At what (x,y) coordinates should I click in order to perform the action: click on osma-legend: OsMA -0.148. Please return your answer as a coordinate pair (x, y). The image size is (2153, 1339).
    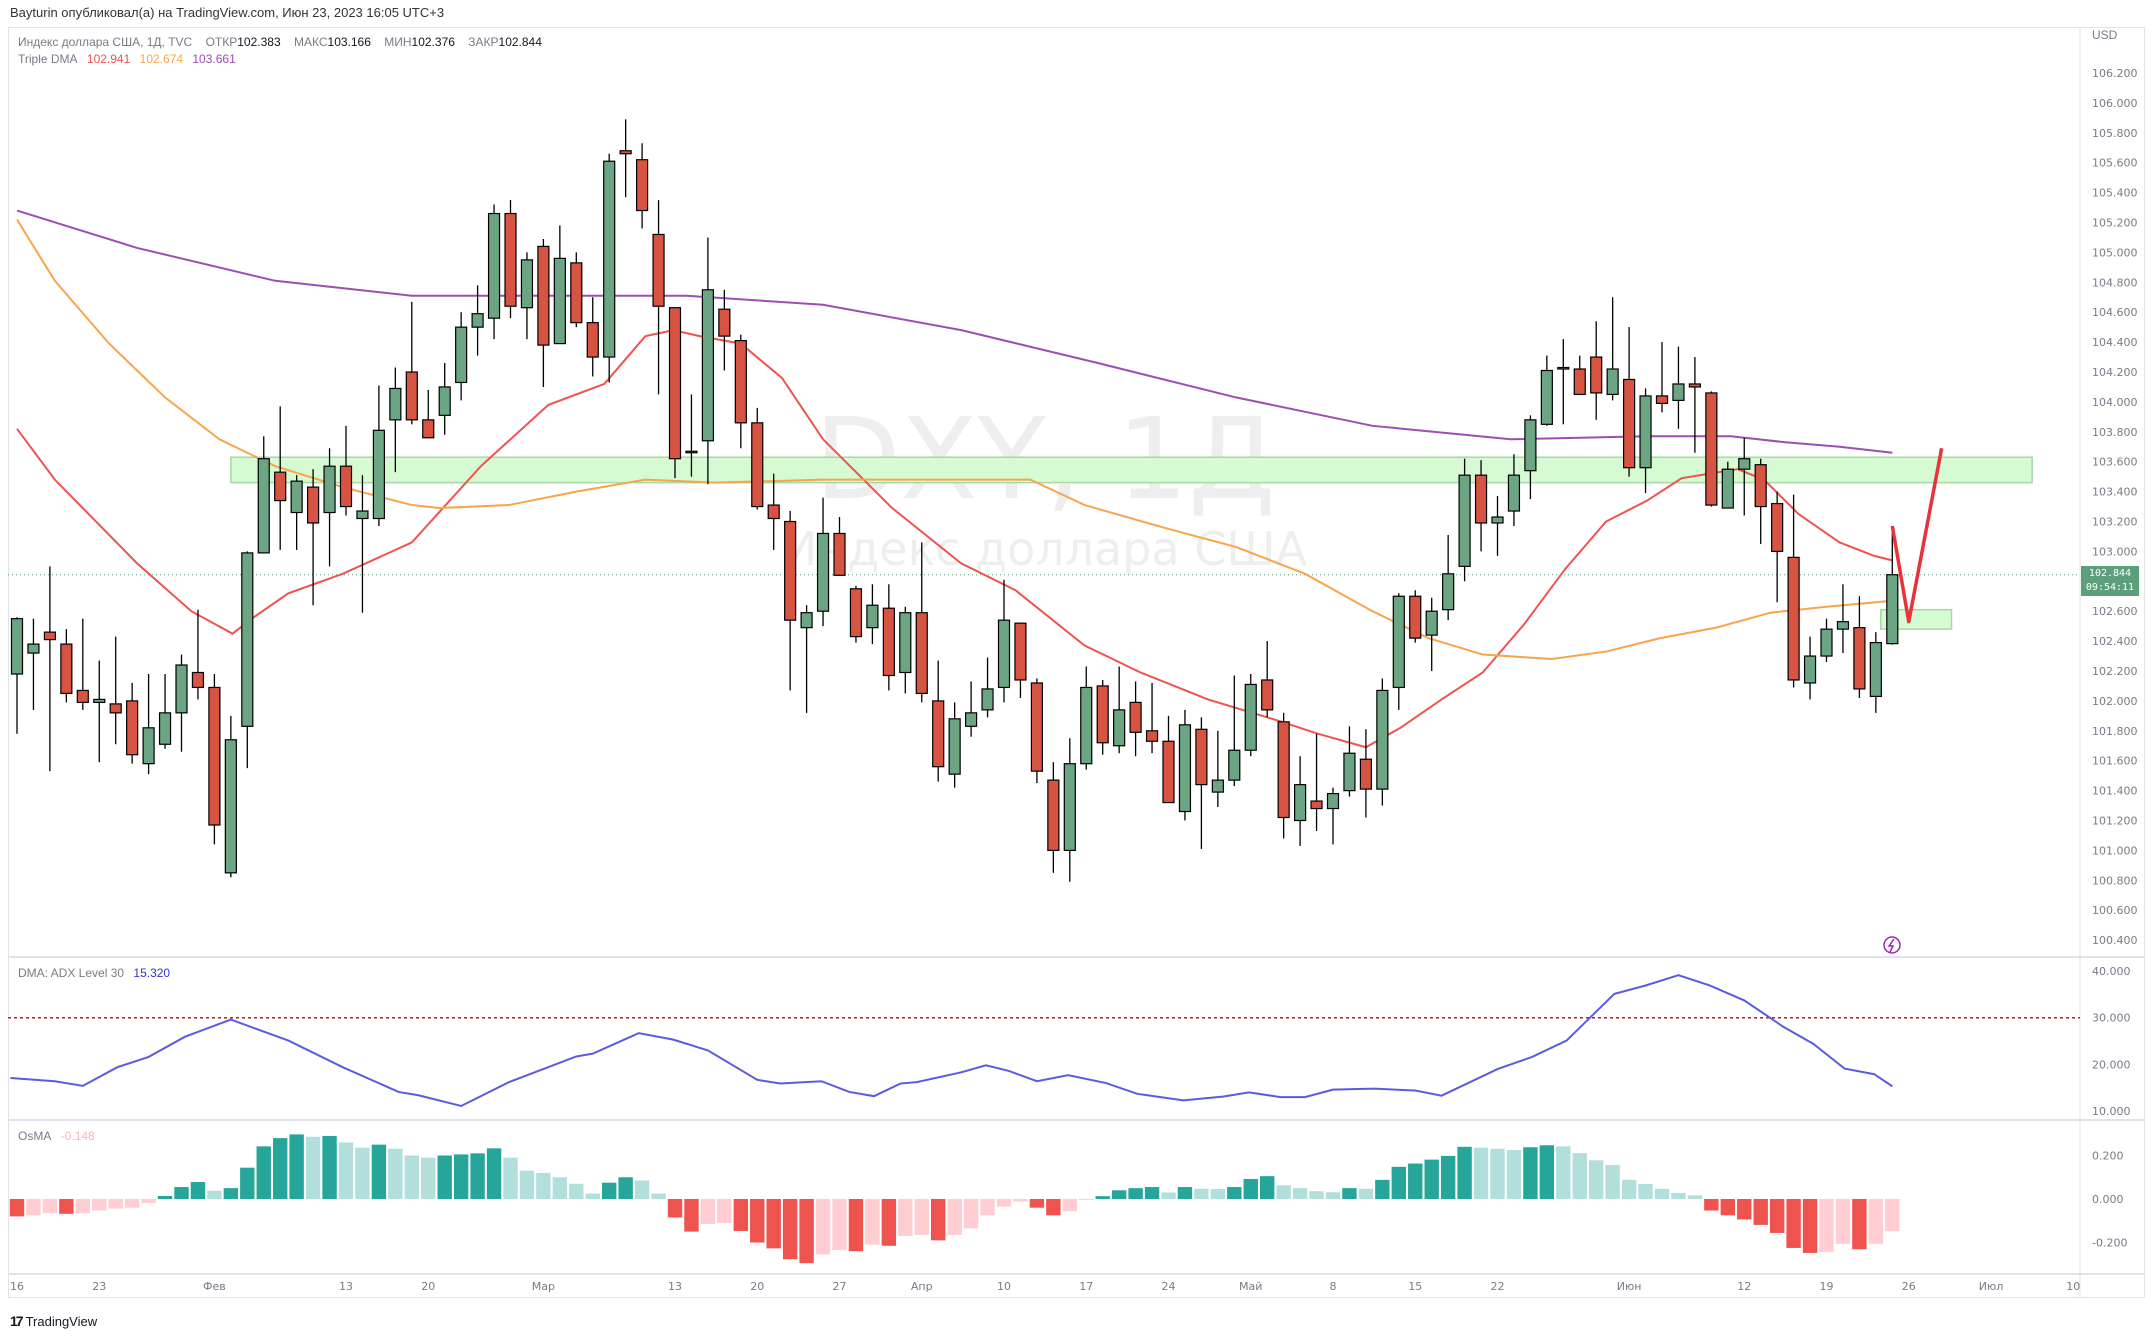
    Looking at the image, I should click on (56, 1136).